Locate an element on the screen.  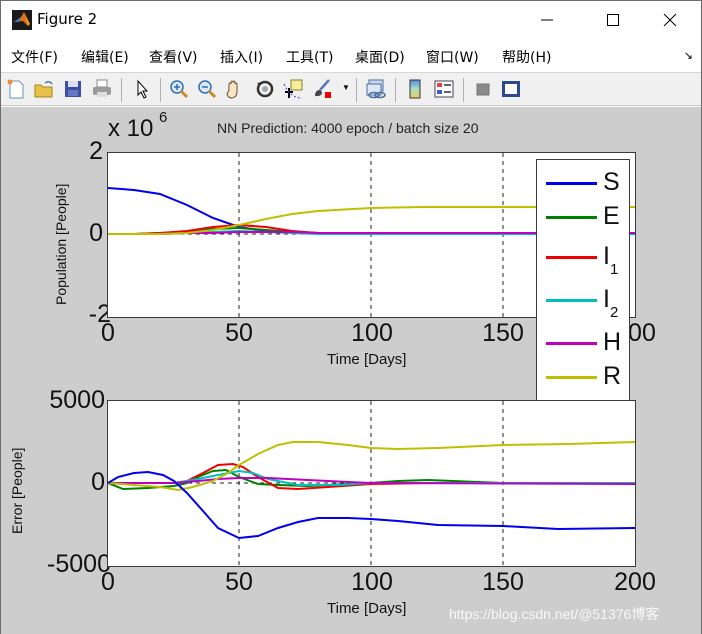
menu-tools: 工具(T) is located at coordinates (310, 58).